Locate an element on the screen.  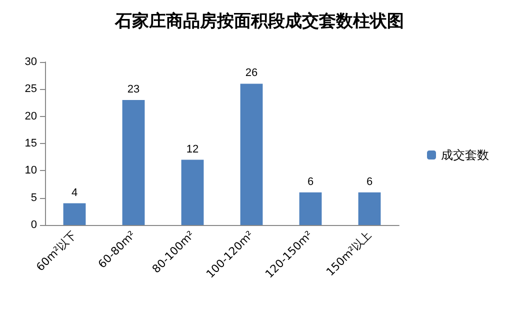
y-tick-label: 20 is located at coordinates (30, 116).